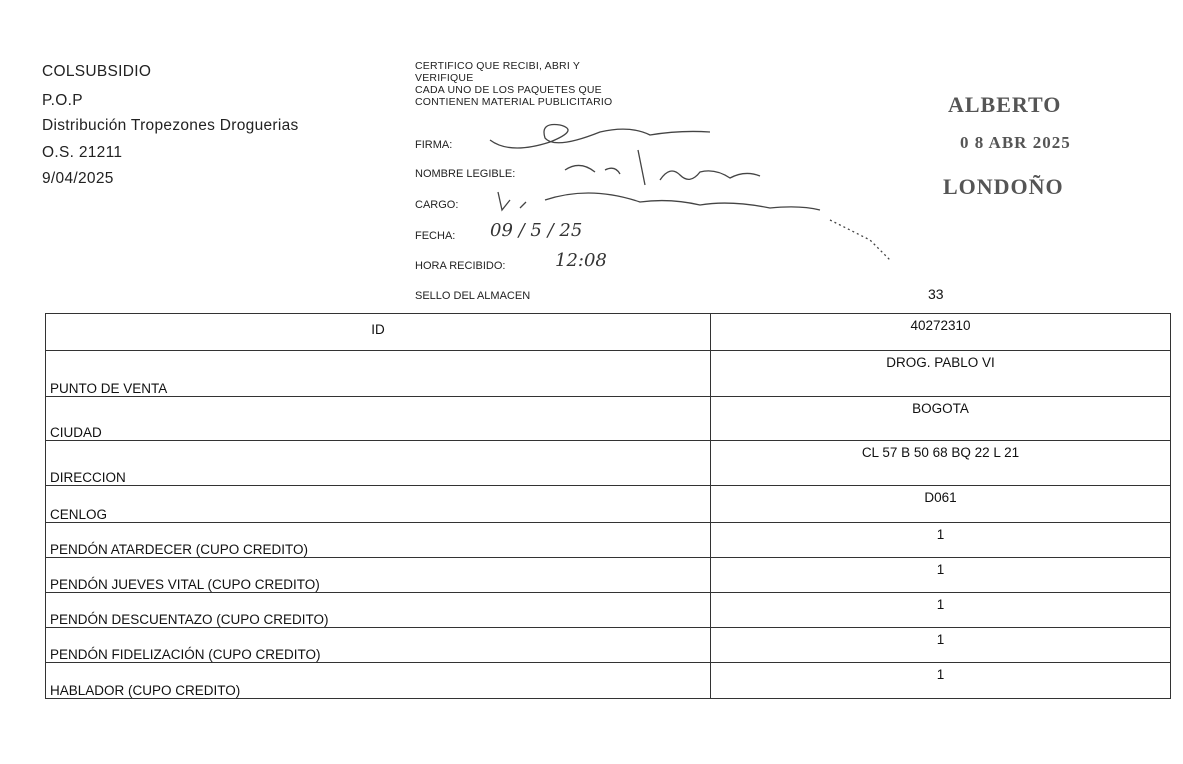 The width and height of the screenshot is (1183, 764). I want to click on hora-label: HORA RECIBIDO:, so click(460, 266).